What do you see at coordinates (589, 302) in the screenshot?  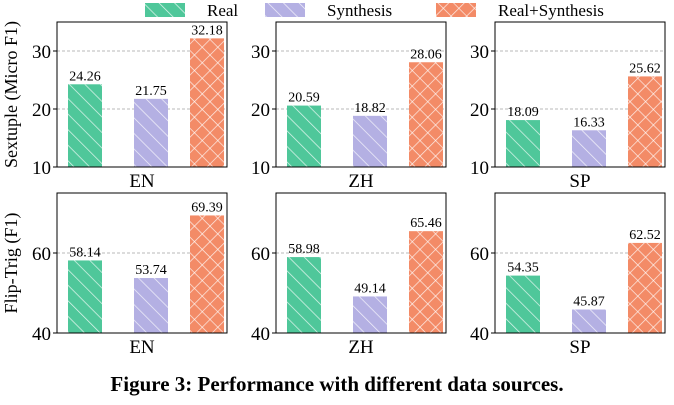 I see `bar-value-label: 45.87` at bounding box center [589, 302].